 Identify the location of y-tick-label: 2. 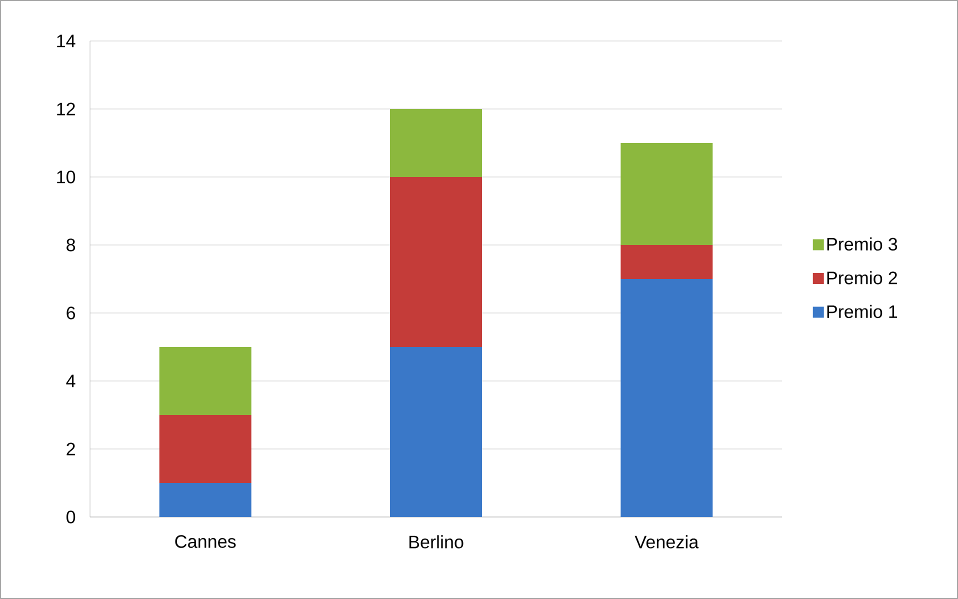
(70, 449).